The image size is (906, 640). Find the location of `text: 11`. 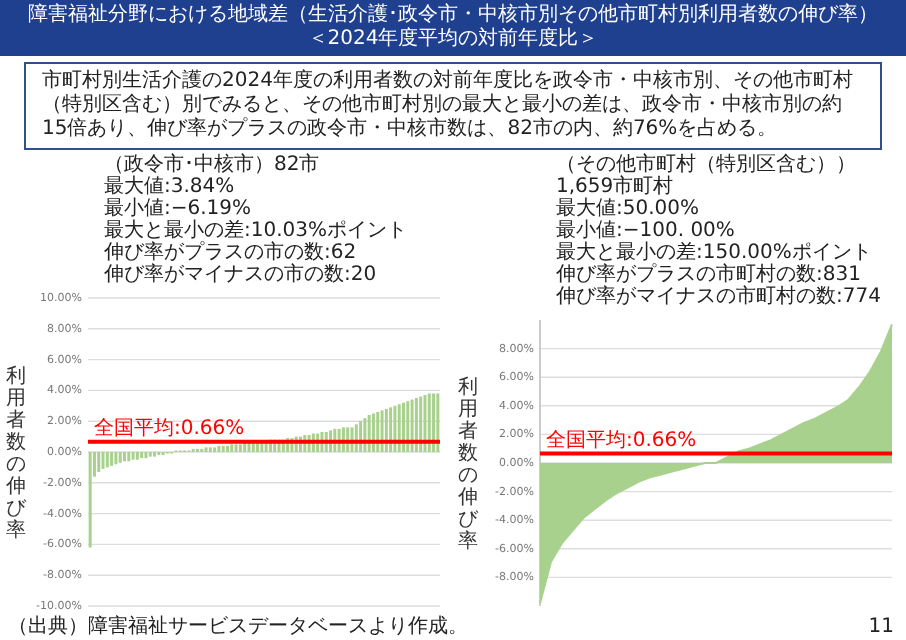

text: 11 is located at coordinates (881, 627).